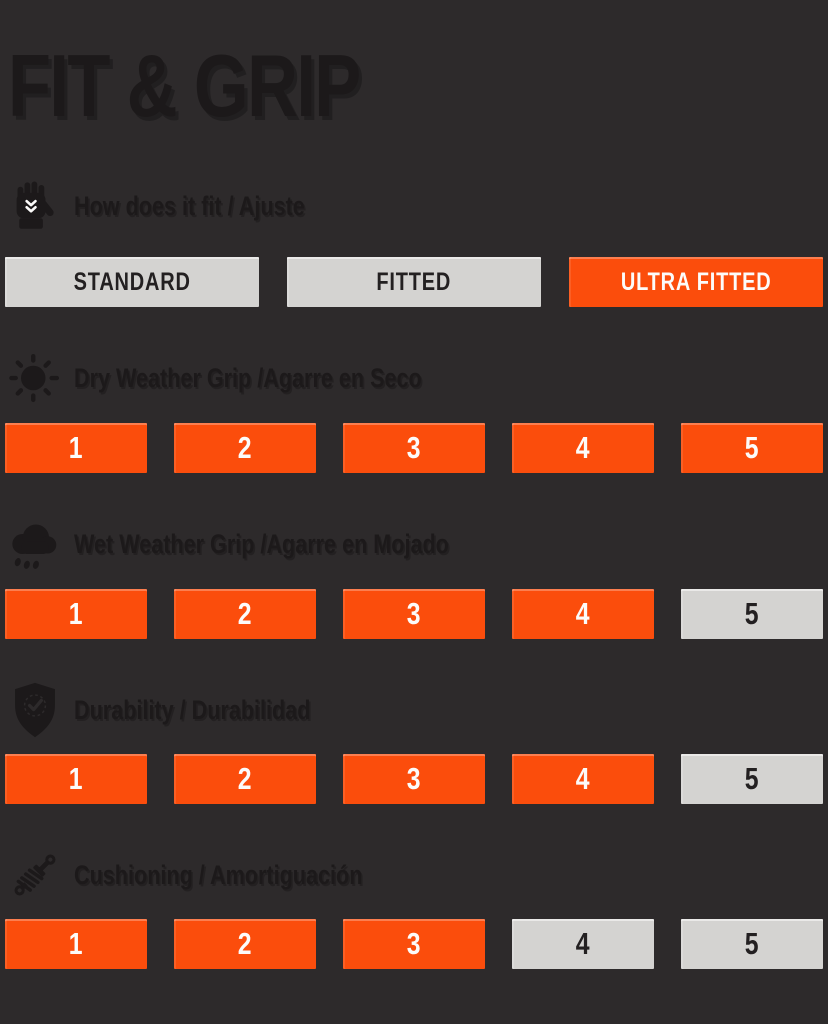 The width and height of the screenshot is (828, 1024). I want to click on durability-scale-cell-4: 4, so click(583, 779).